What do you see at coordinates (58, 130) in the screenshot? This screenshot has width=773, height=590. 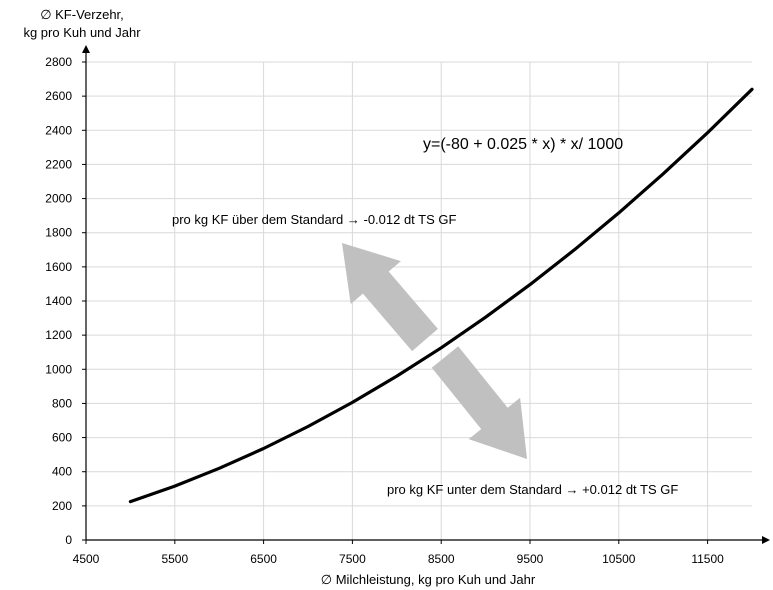 I see `y-tick-label: 2400` at bounding box center [58, 130].